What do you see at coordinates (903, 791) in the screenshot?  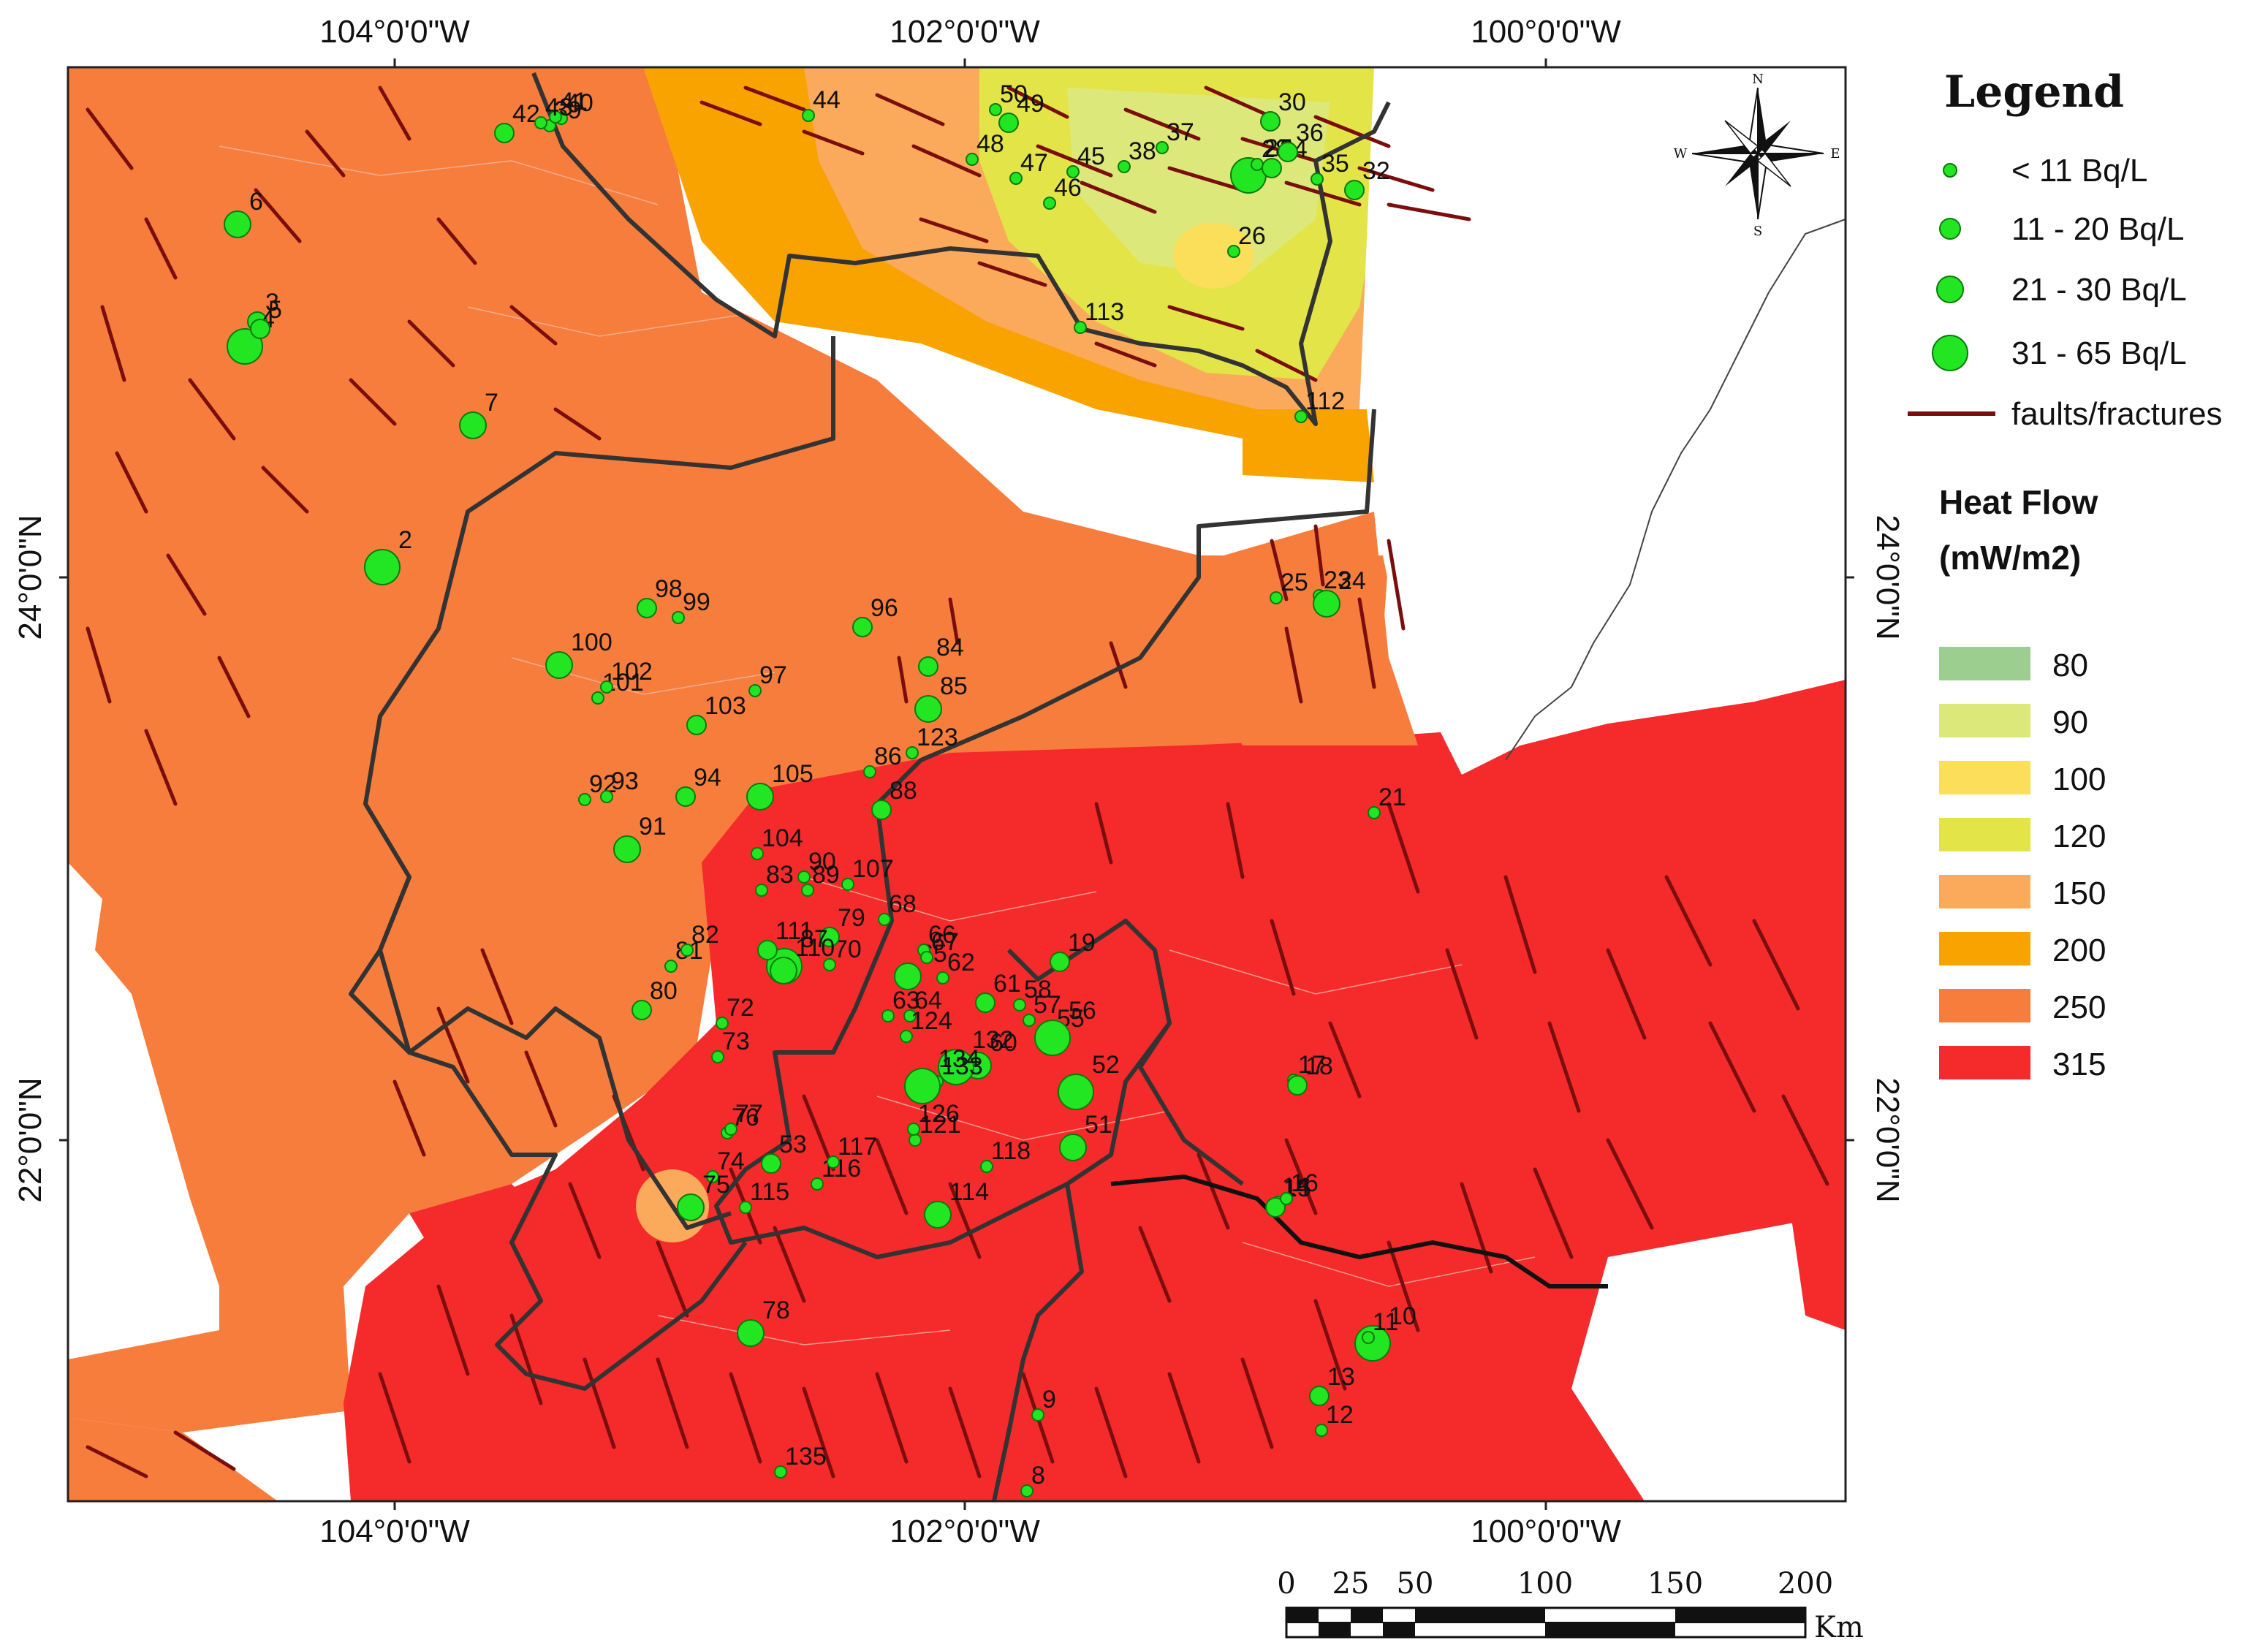 I see `sample-site-label: 88` at bounding box center [903, 791].